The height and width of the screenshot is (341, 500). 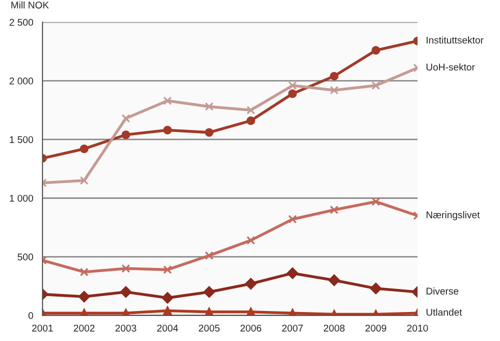 I want to click on series-label: UoH-sektor, so click(x=450, y=67).